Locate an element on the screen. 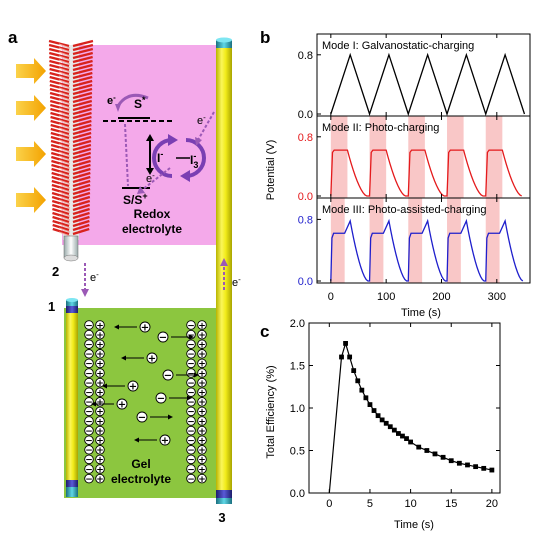 Image resolution: width=550 pixels, height=542 pixels. node-label-3: 3 is located at coordinates (221, 517).